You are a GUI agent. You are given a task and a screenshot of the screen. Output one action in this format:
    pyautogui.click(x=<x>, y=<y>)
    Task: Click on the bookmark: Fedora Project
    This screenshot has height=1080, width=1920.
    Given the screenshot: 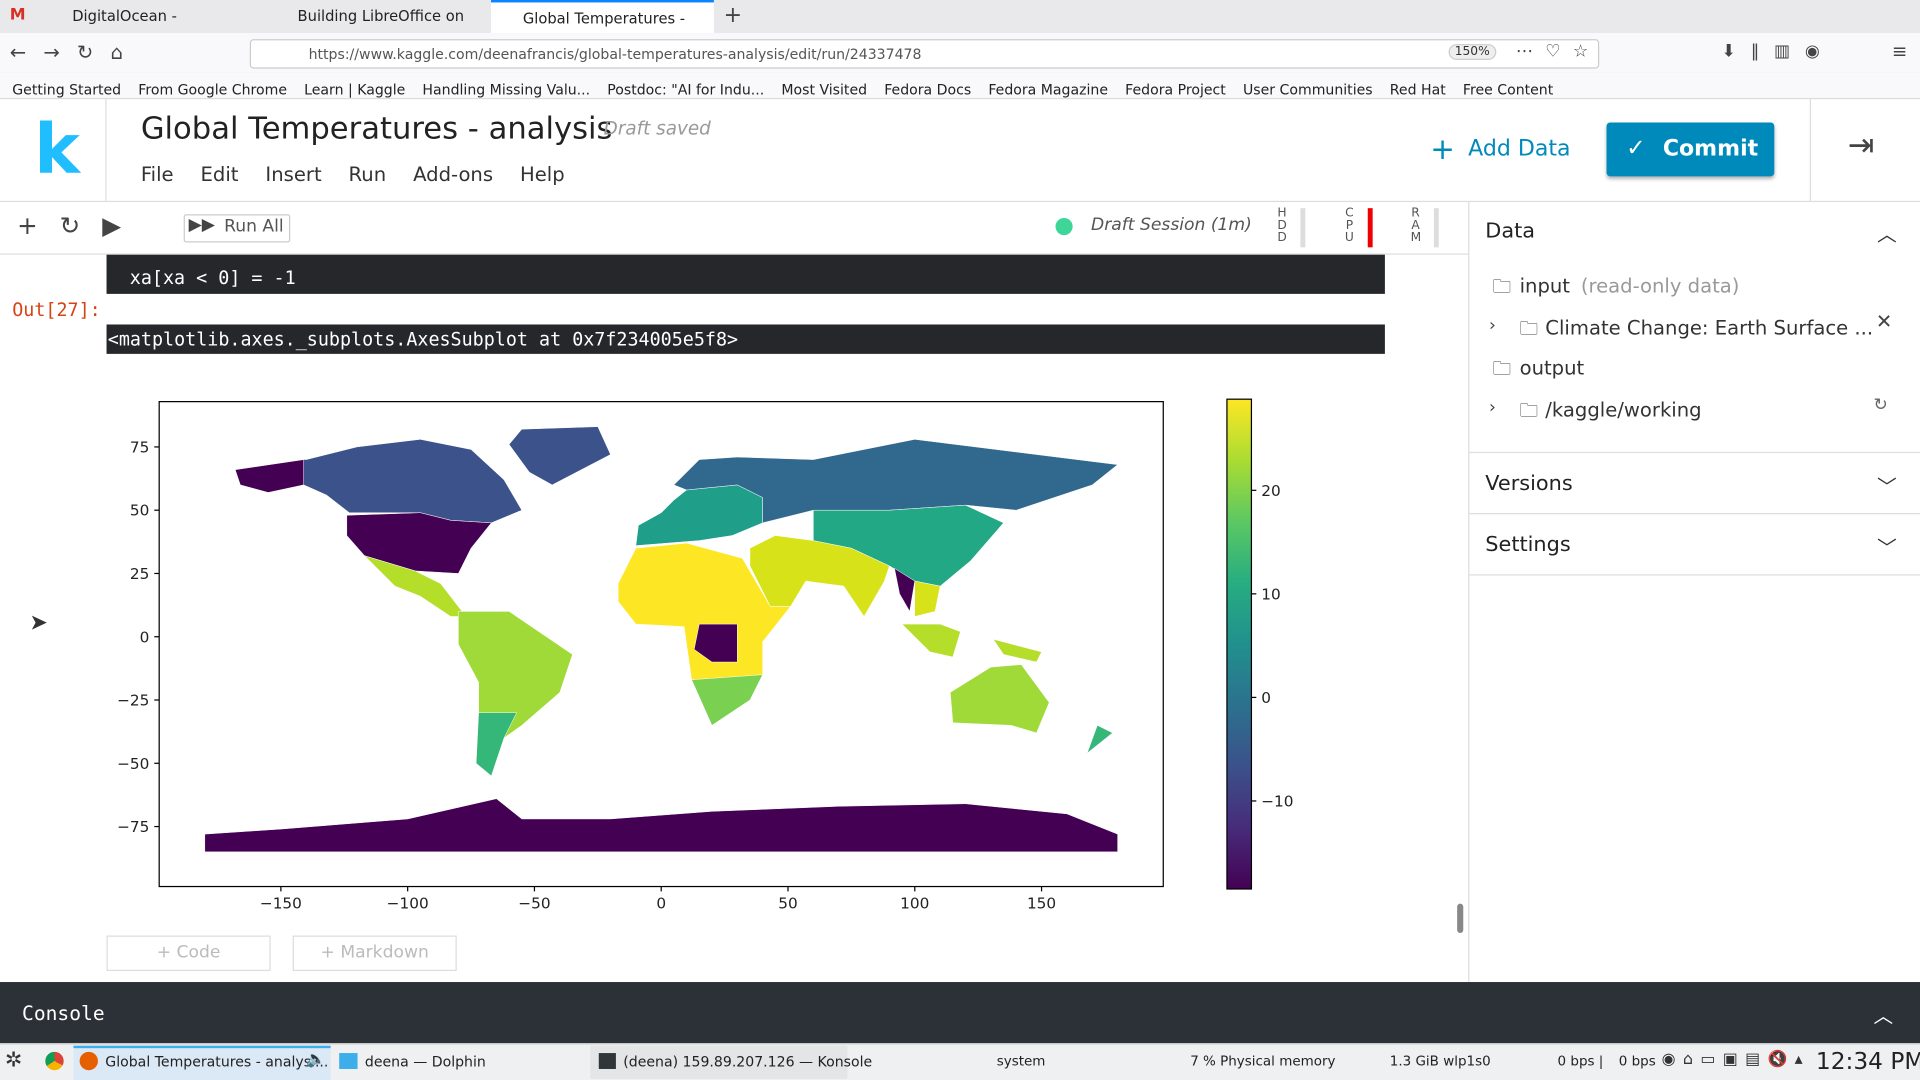 What is the action you would take?
    pyautogui.click(x=1175, y=89)
    